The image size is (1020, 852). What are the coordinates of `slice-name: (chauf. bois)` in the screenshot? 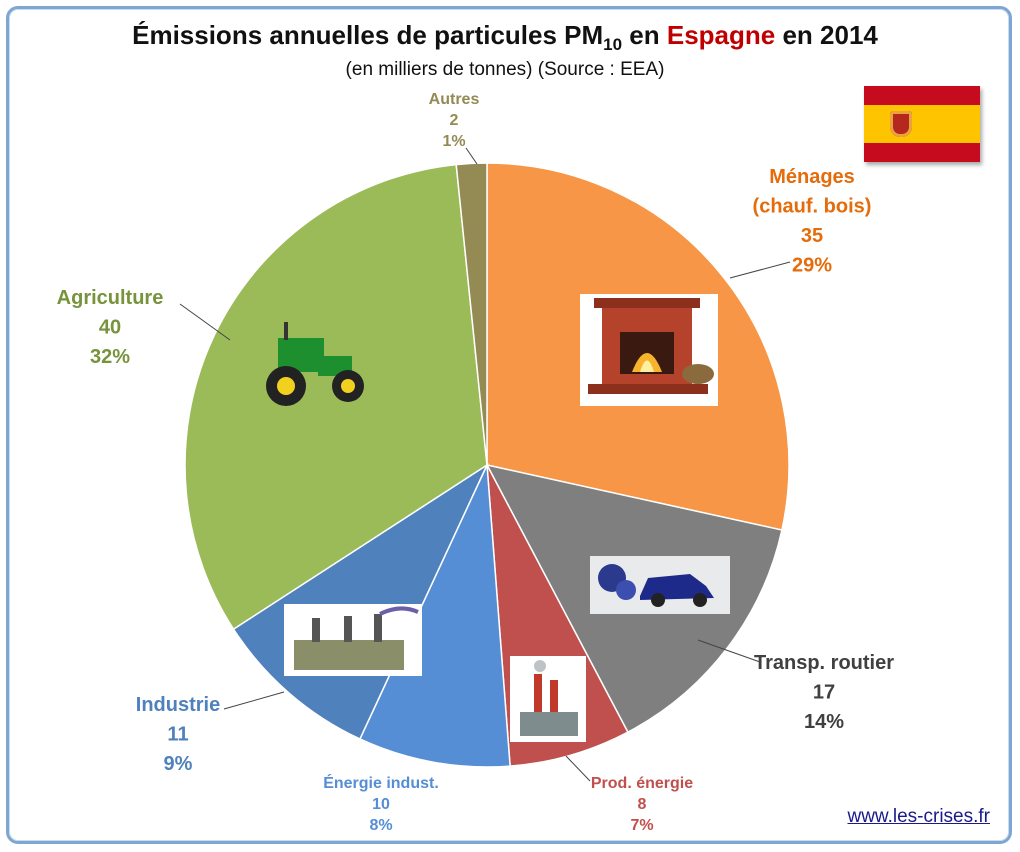 It's located at (812, 207).